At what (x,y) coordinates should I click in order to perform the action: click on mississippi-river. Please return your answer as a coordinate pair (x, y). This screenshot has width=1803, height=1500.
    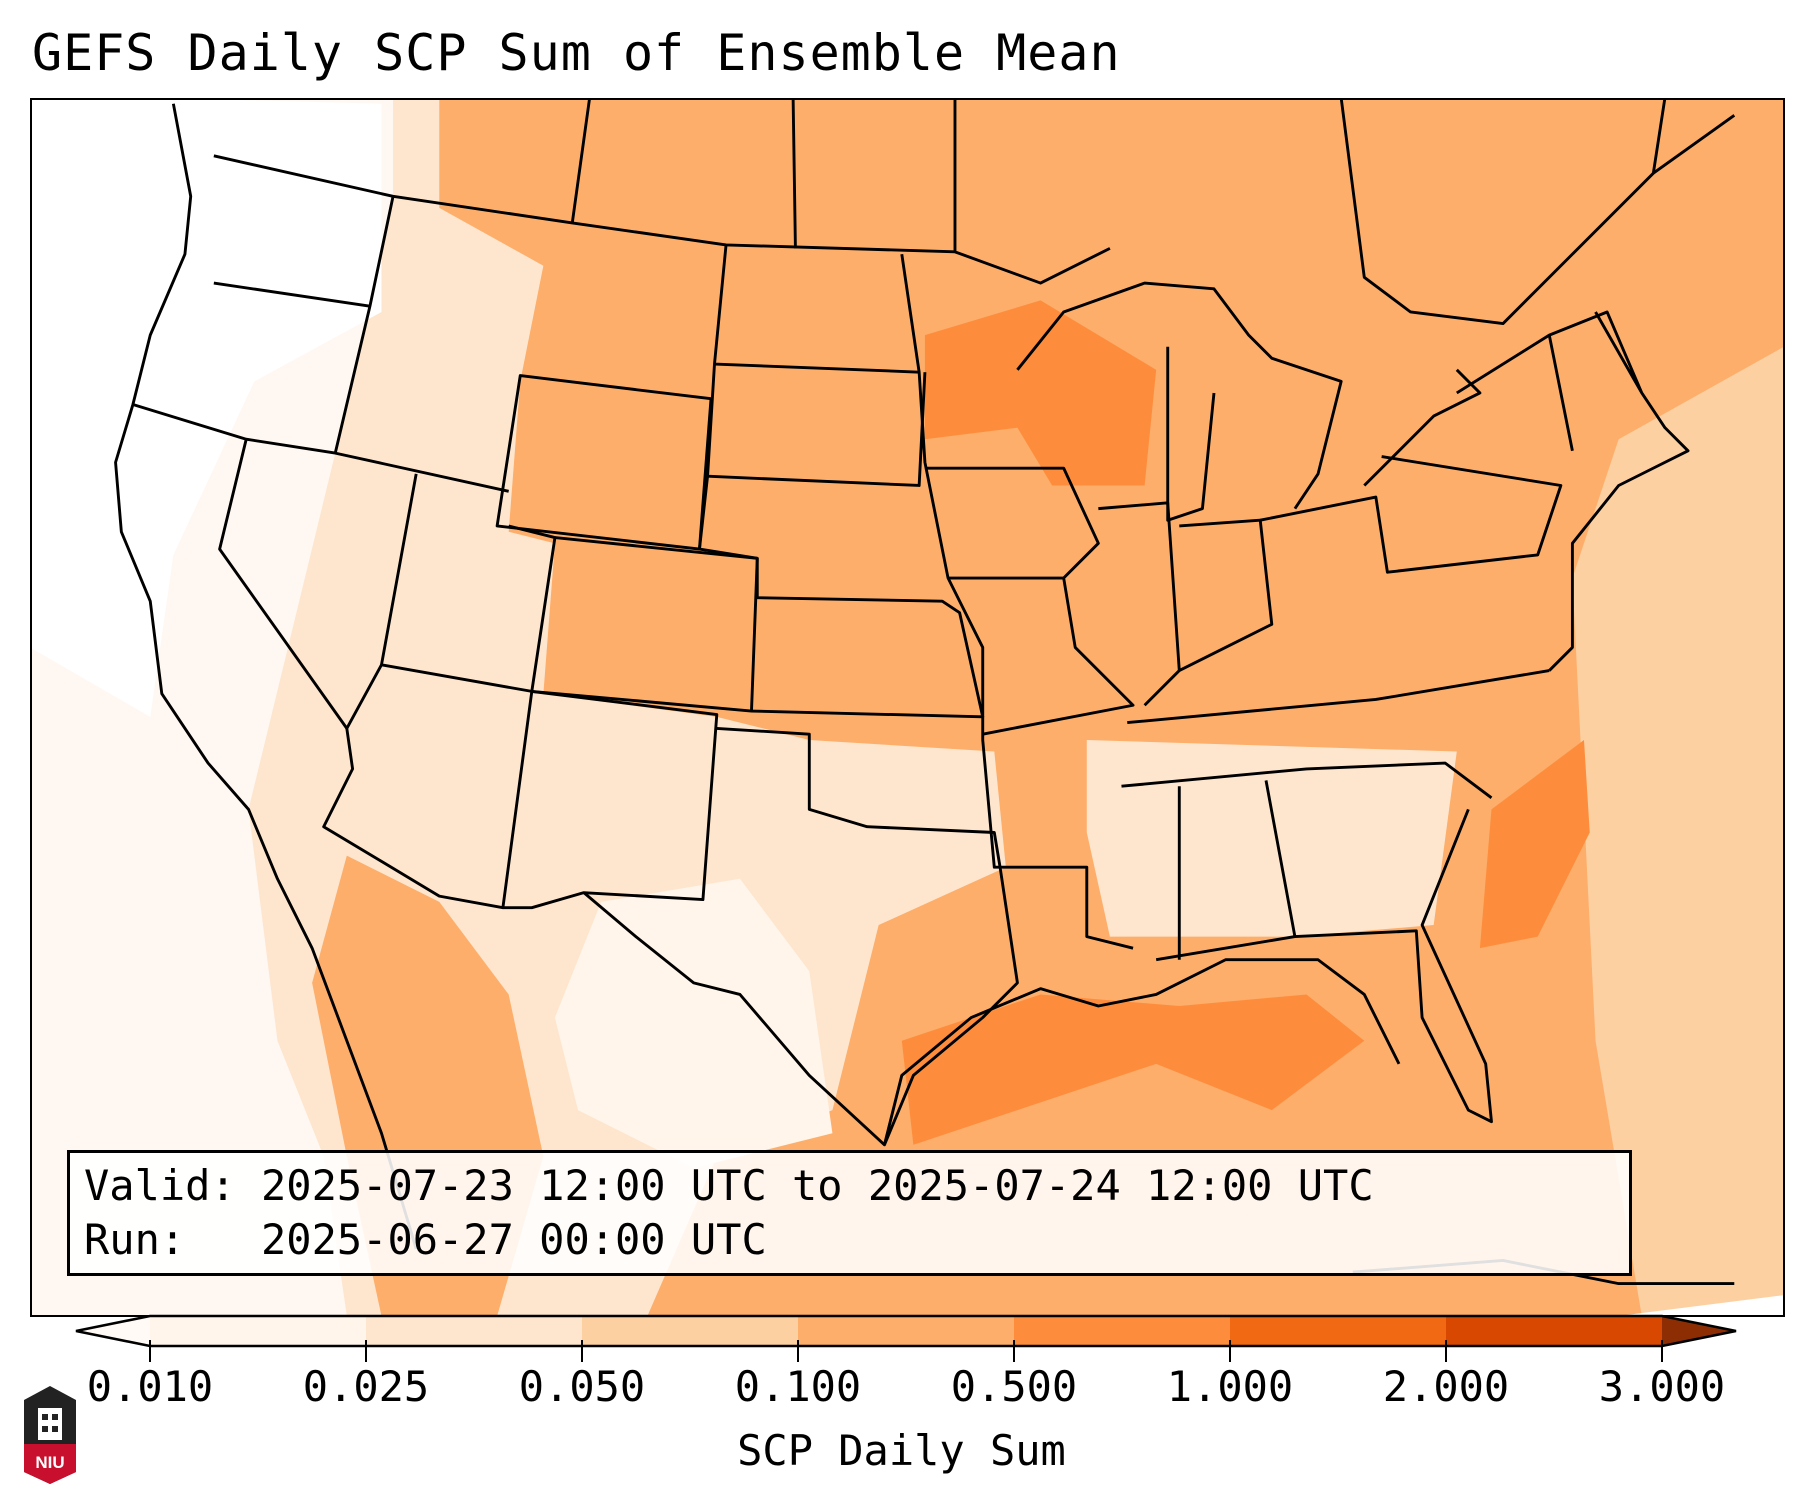
    Looking at the image, I should click on (1017, 601).